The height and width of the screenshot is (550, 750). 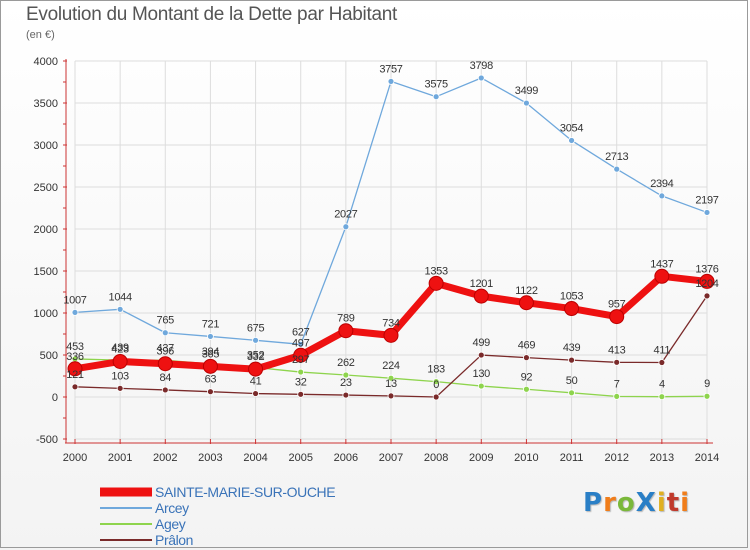 What do you see at coordinates (391, 384) in the screenshot?
I see `data-label: 13` at bounding box center [391, 384].